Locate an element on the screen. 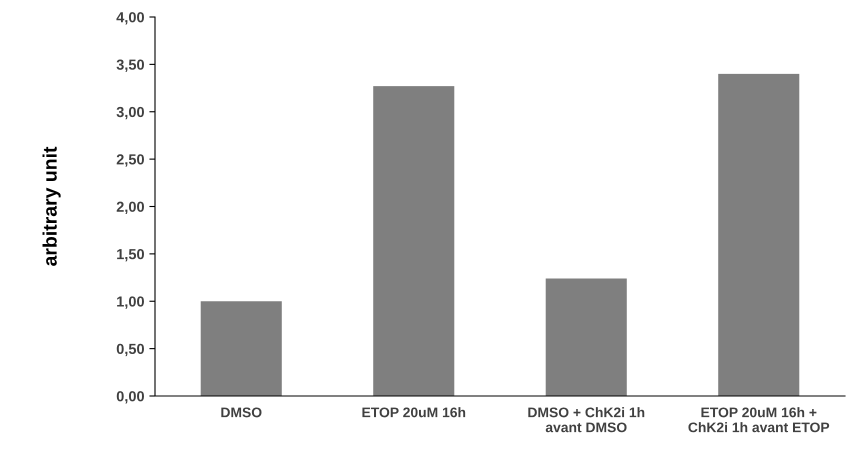  y-tick-label: 0,00 is located at coordinates (130, 397).